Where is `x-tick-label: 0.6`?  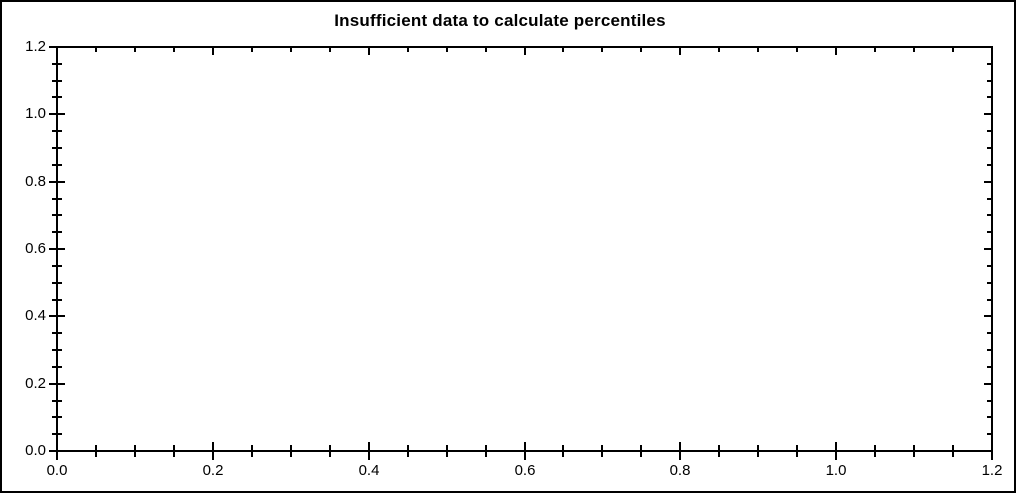
x-tick-label: 0.6 is located at coordinates (525, 470).